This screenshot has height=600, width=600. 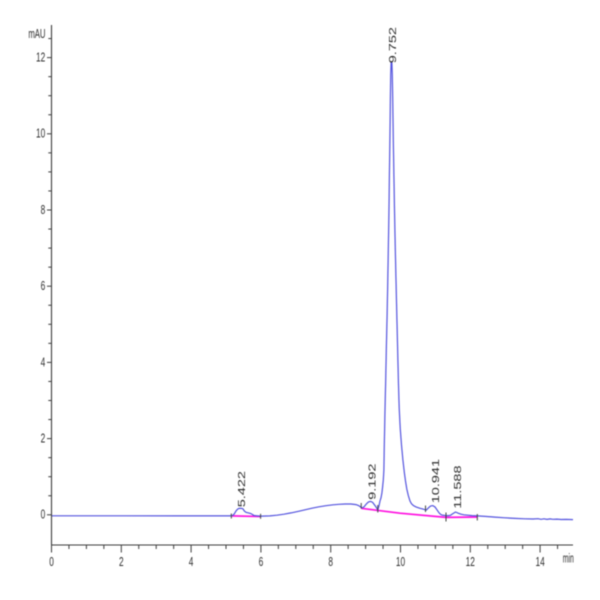 I want to click on svg-text: 11.588, so click(x=458, y=486).